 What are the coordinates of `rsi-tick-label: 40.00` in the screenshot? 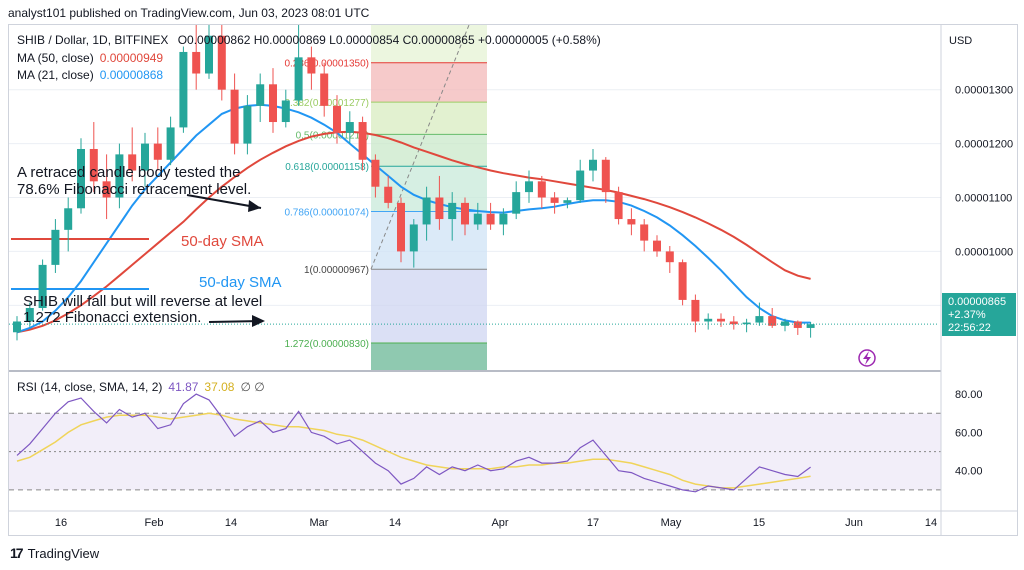 It's located at (969, 472).